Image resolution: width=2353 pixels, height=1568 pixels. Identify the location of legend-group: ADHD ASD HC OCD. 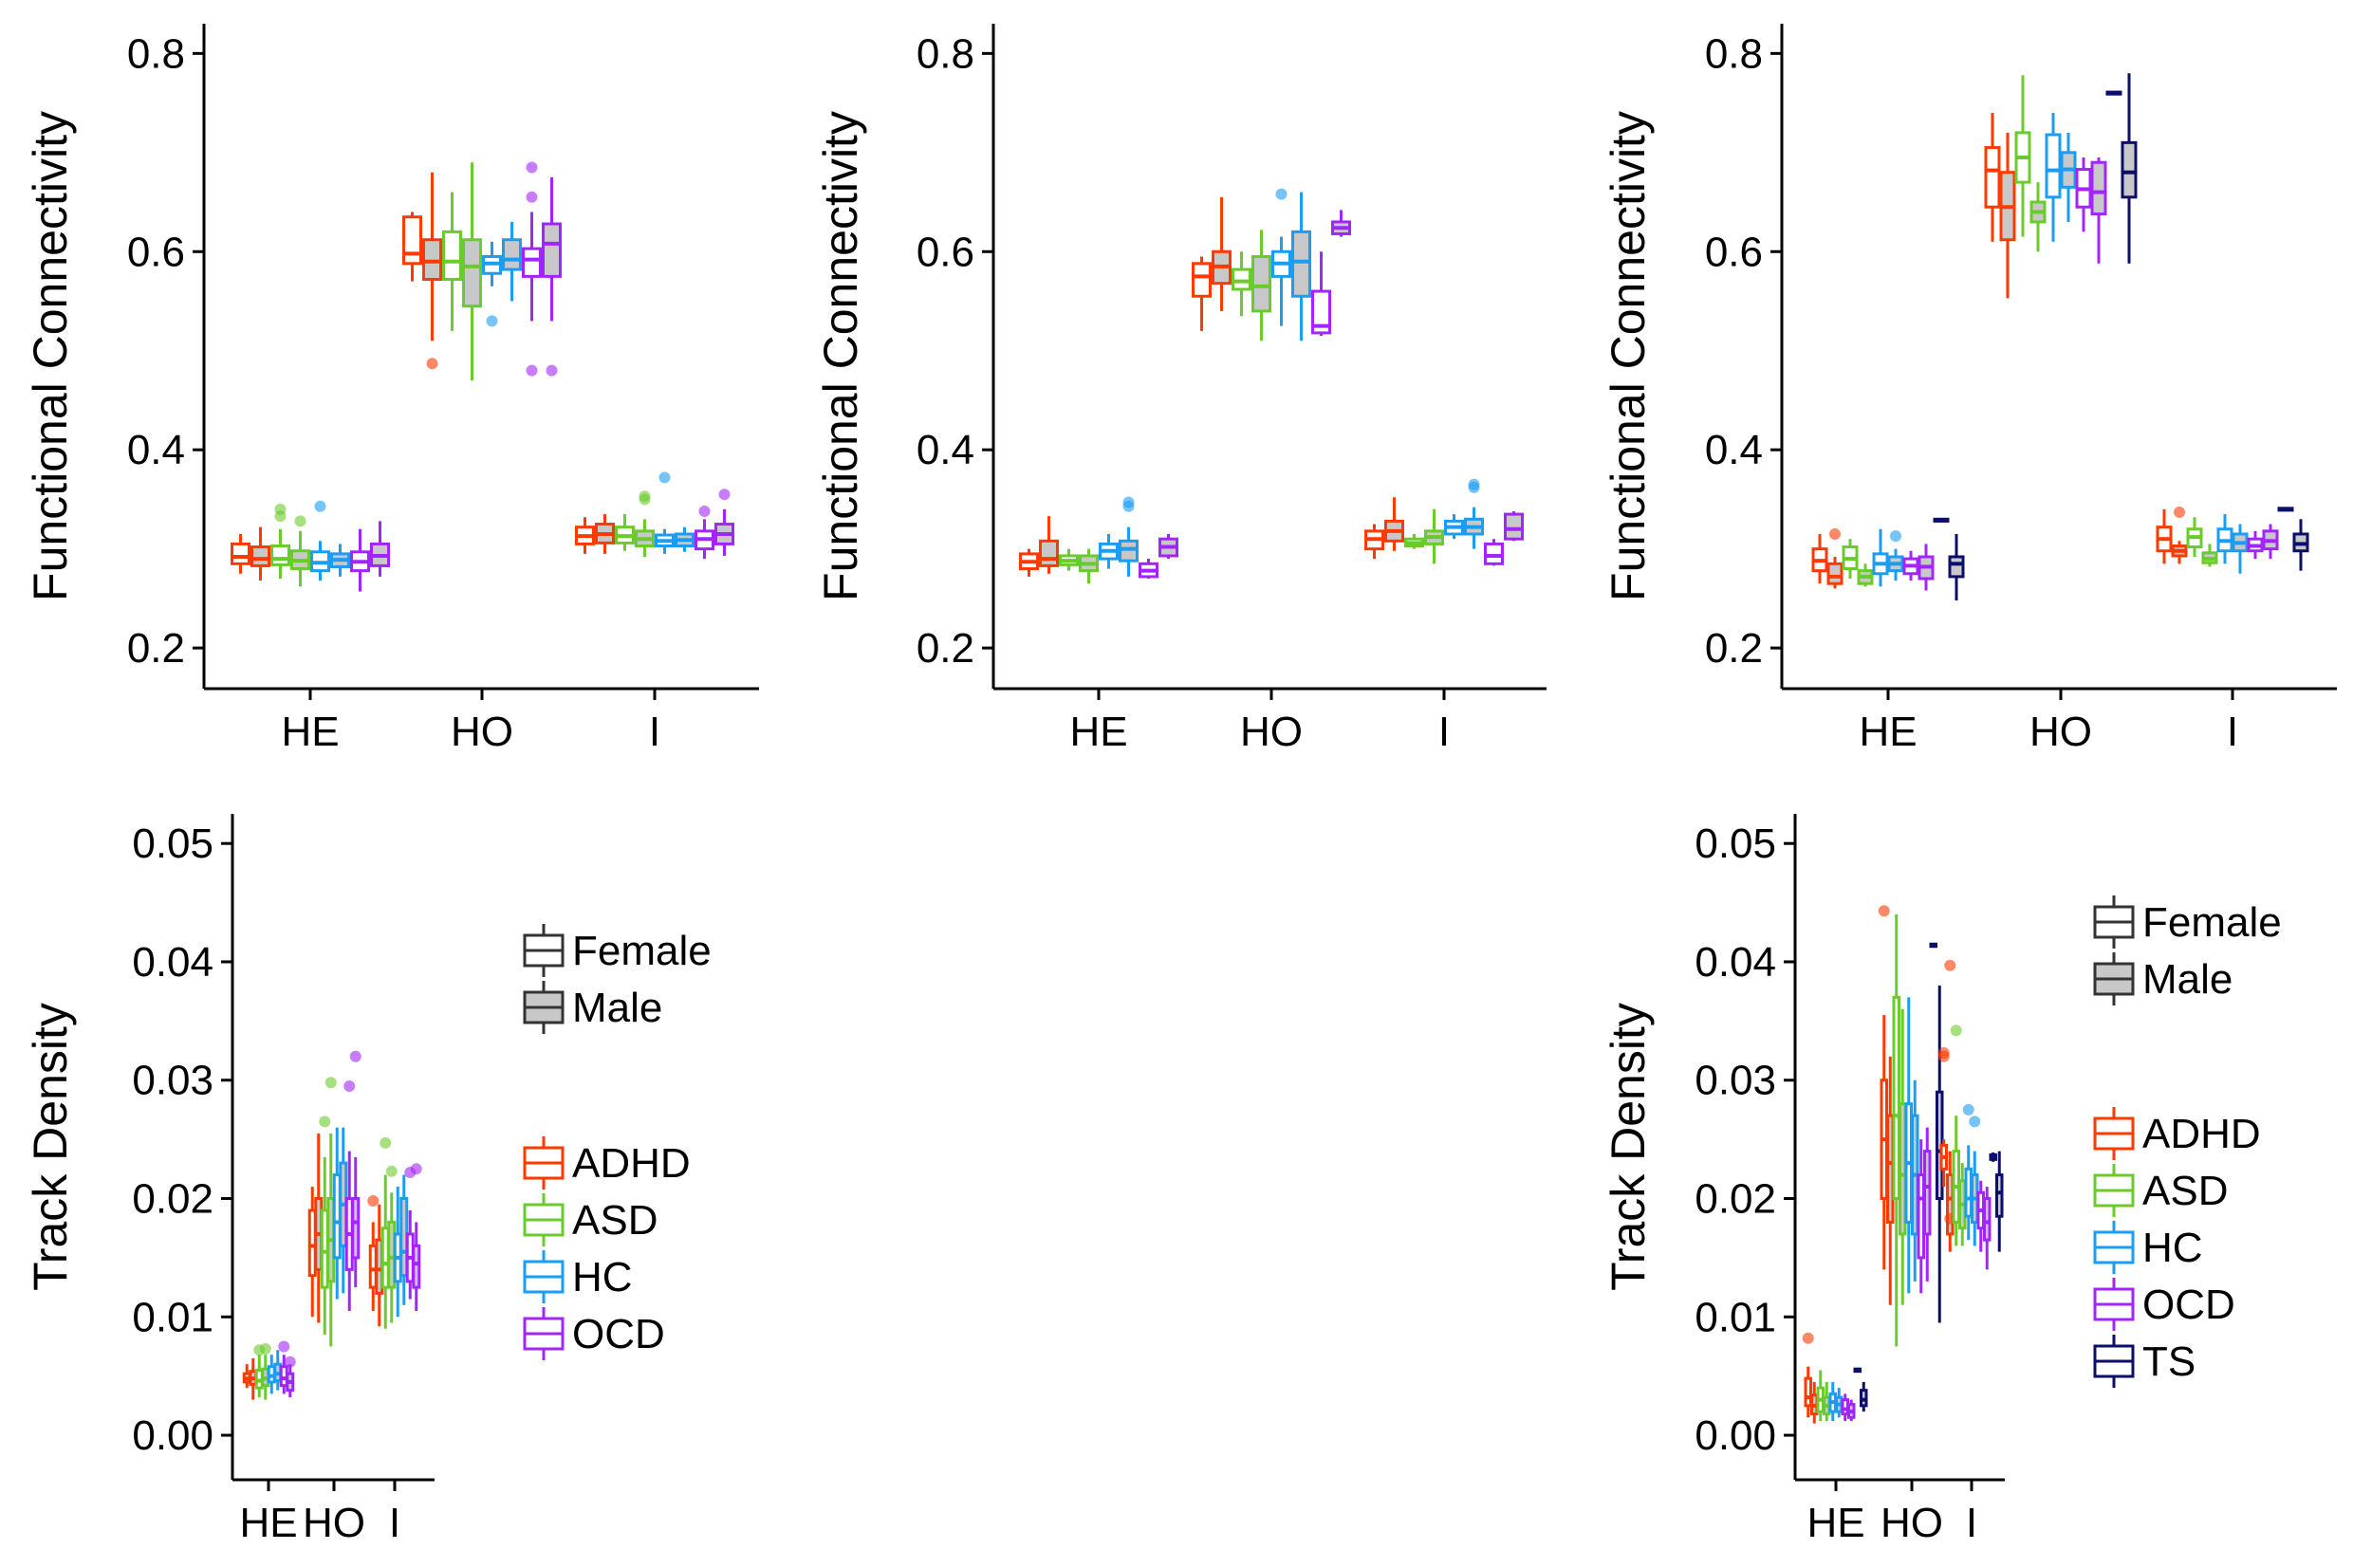
(607, 1248).